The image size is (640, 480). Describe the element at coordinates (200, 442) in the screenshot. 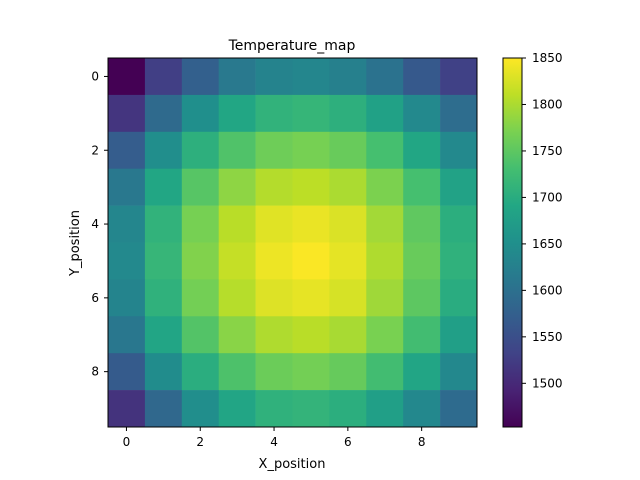

I see `x-tick-label: 2` at that location.